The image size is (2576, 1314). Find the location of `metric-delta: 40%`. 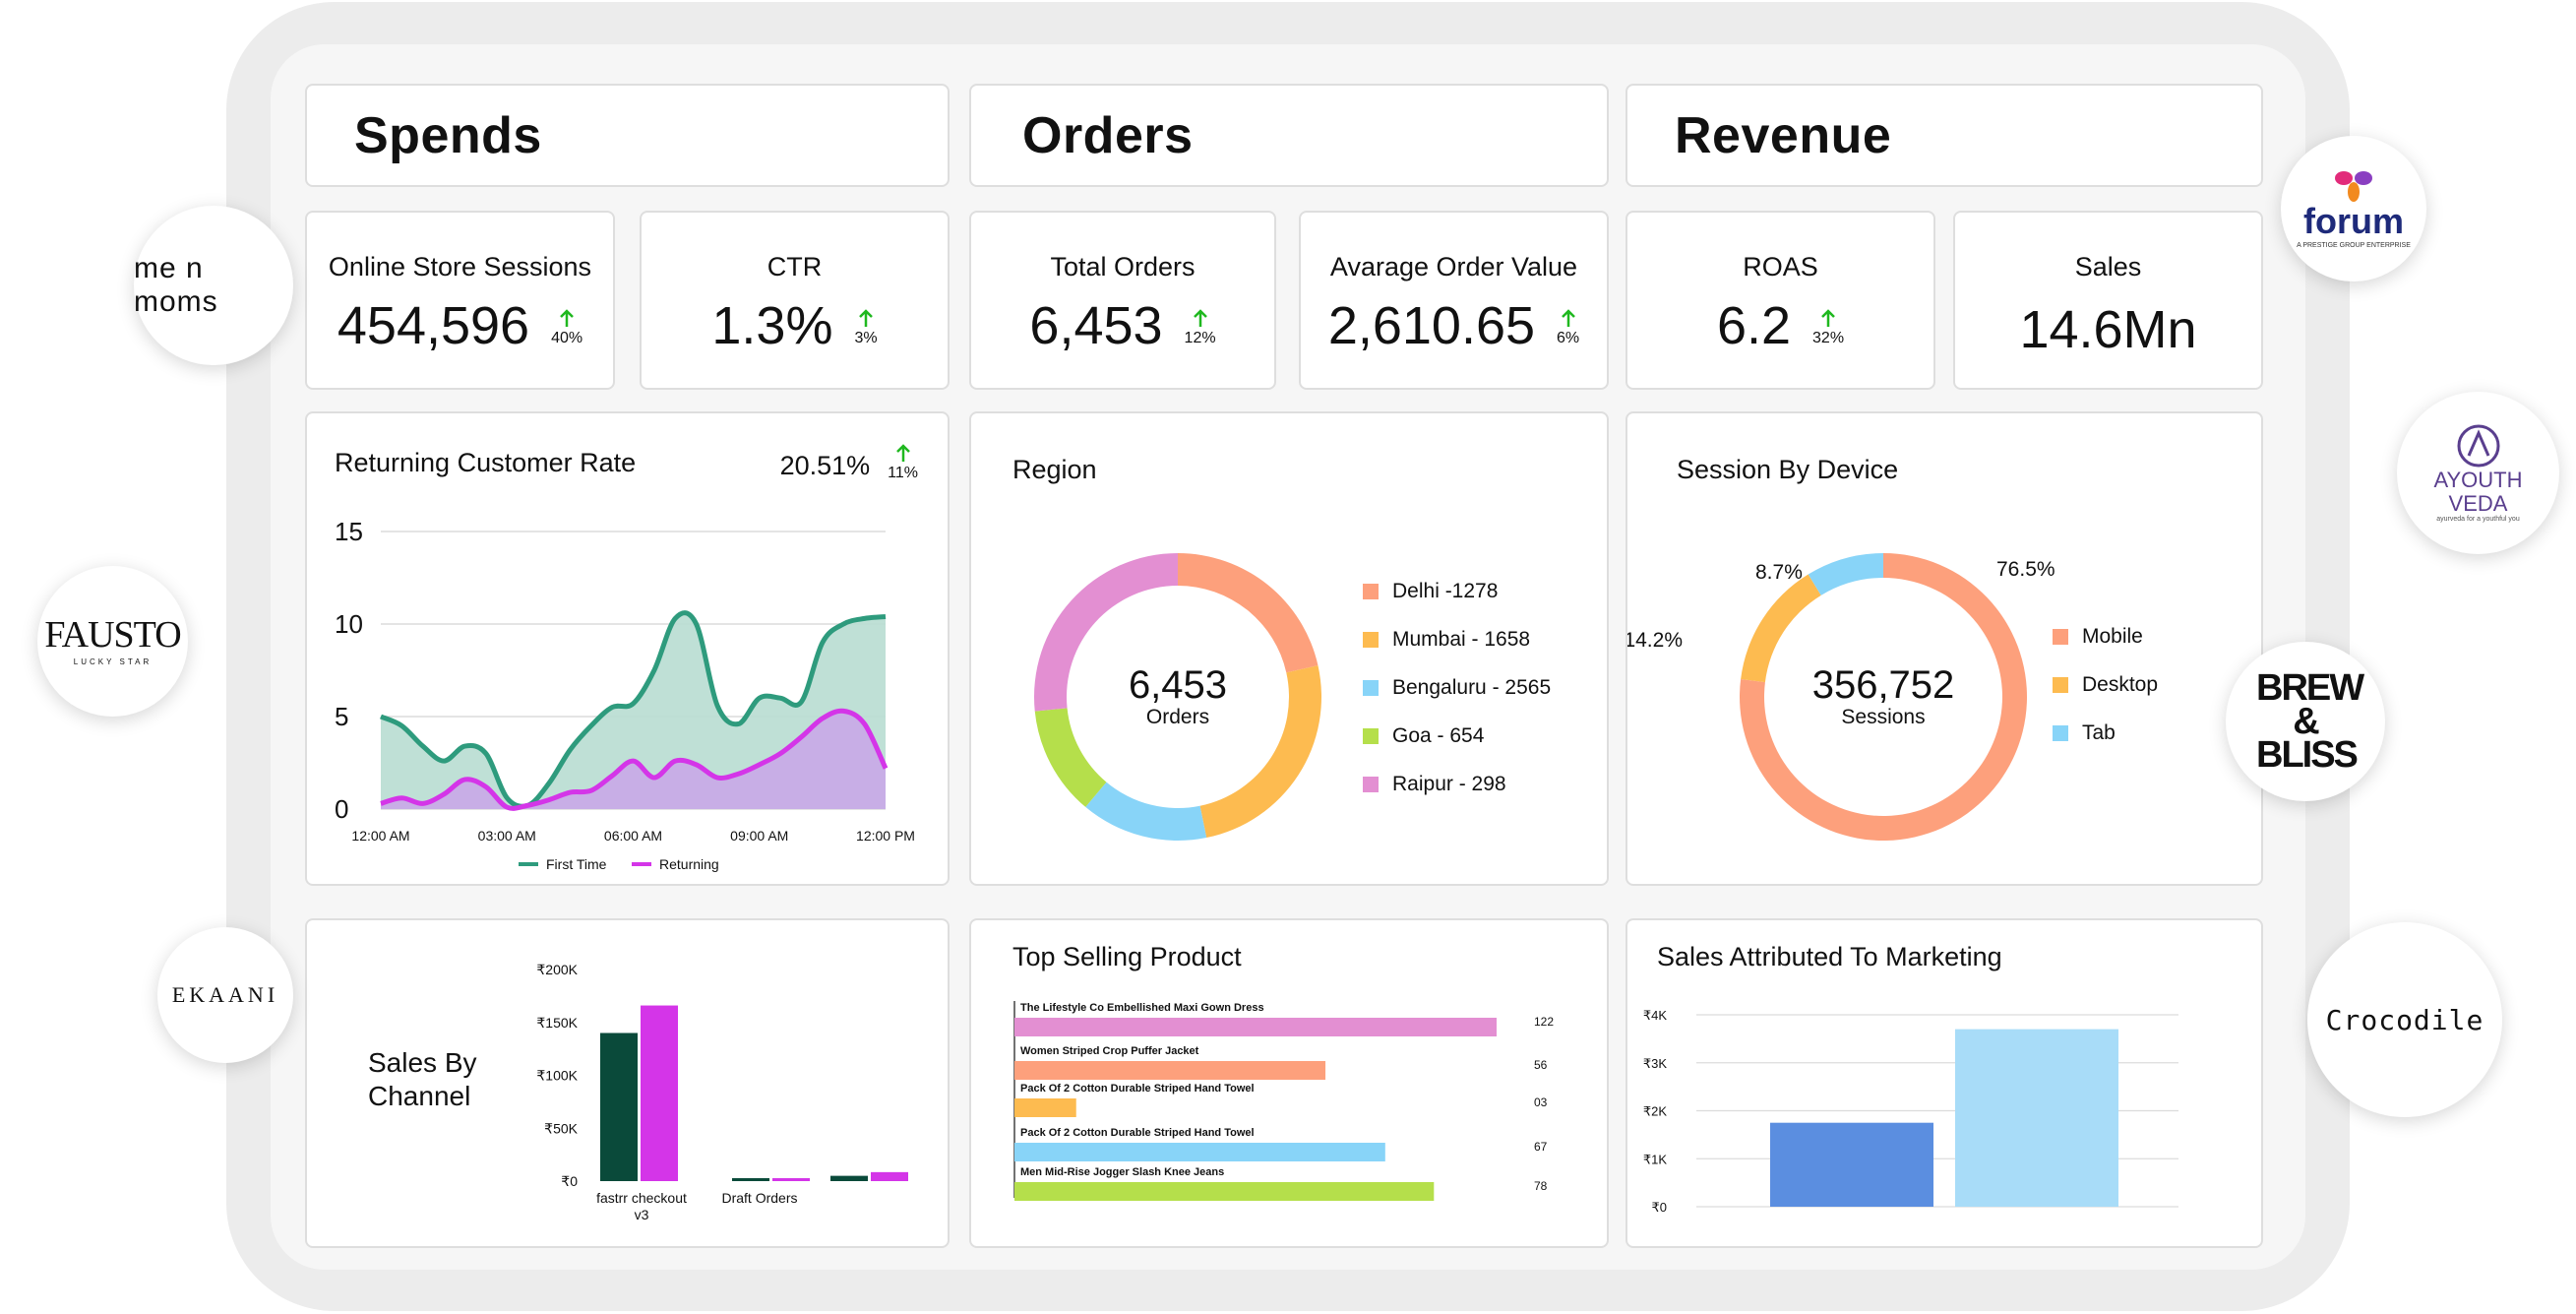

metric-delta: 40% is located at coordinates (567, 330).